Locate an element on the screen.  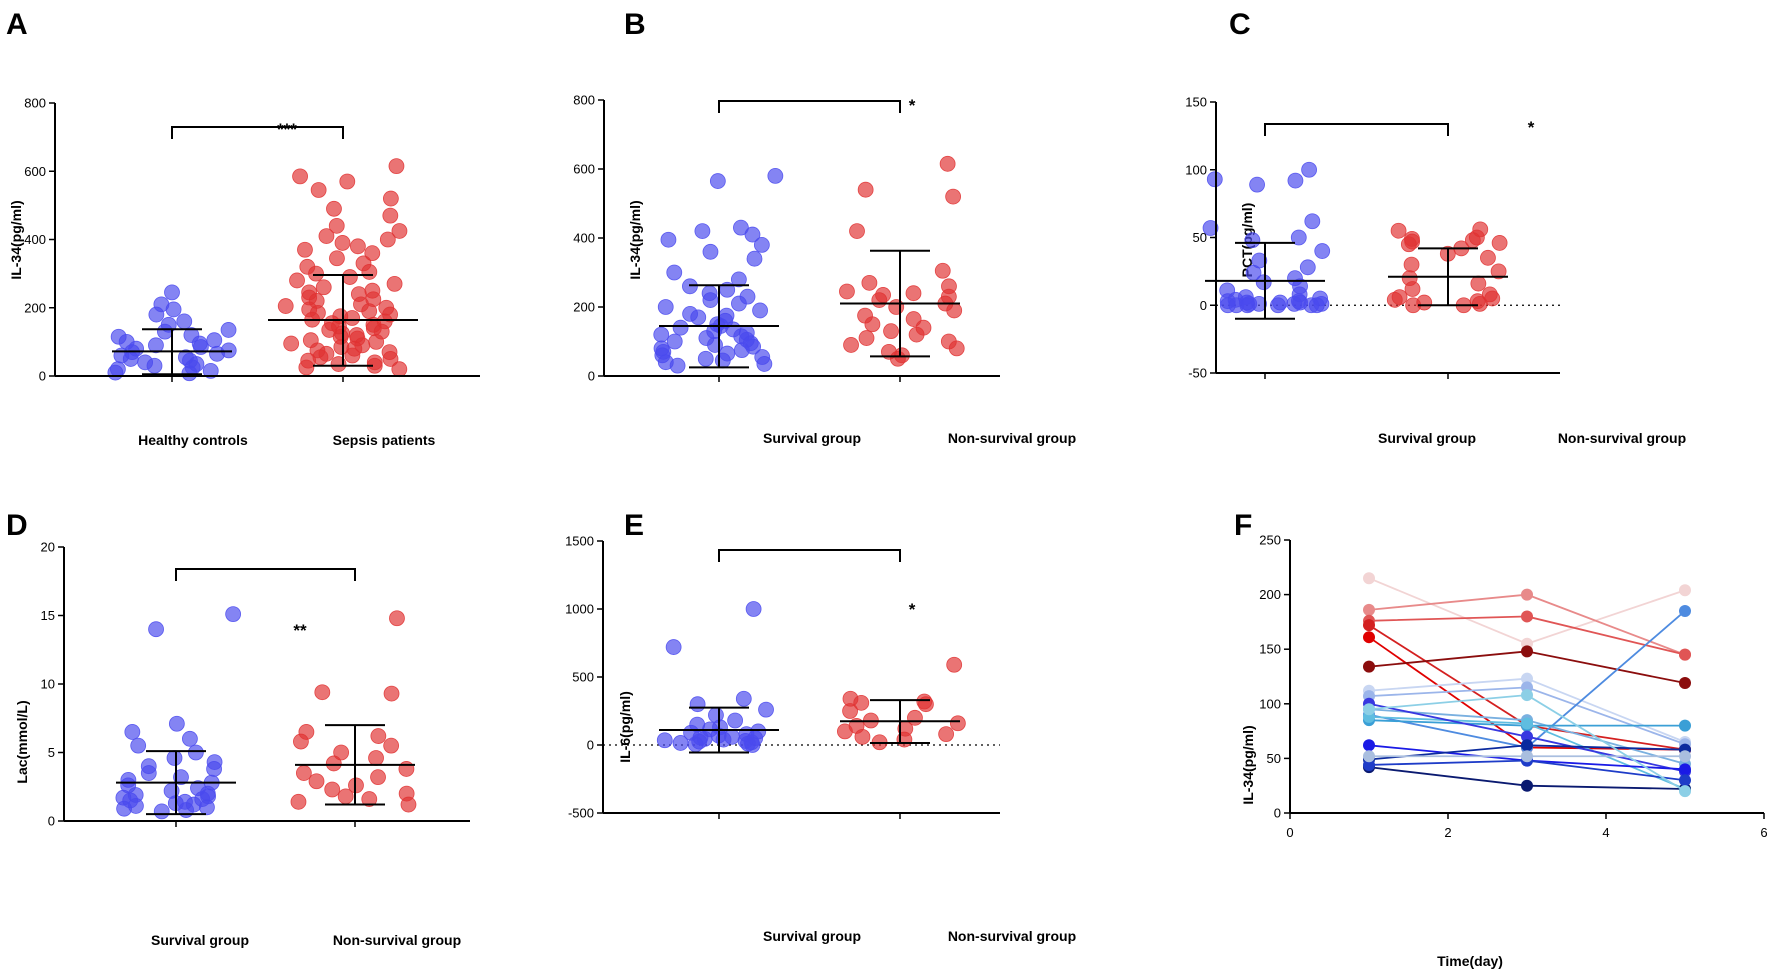
y-axis-label-d: Lac(mmol/L) is located at coordinates (22, 741).